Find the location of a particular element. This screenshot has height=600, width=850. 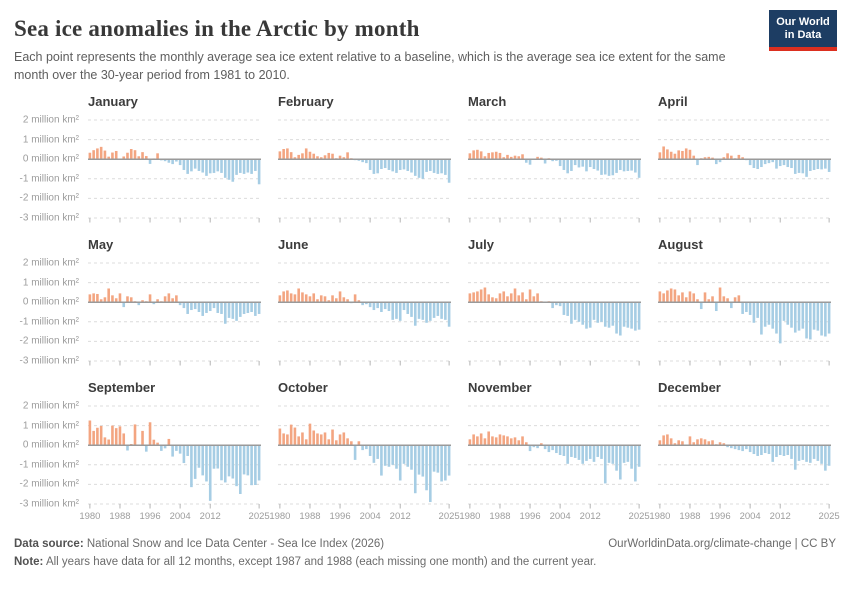

bar-1987 is located at coordinates (306, 154).